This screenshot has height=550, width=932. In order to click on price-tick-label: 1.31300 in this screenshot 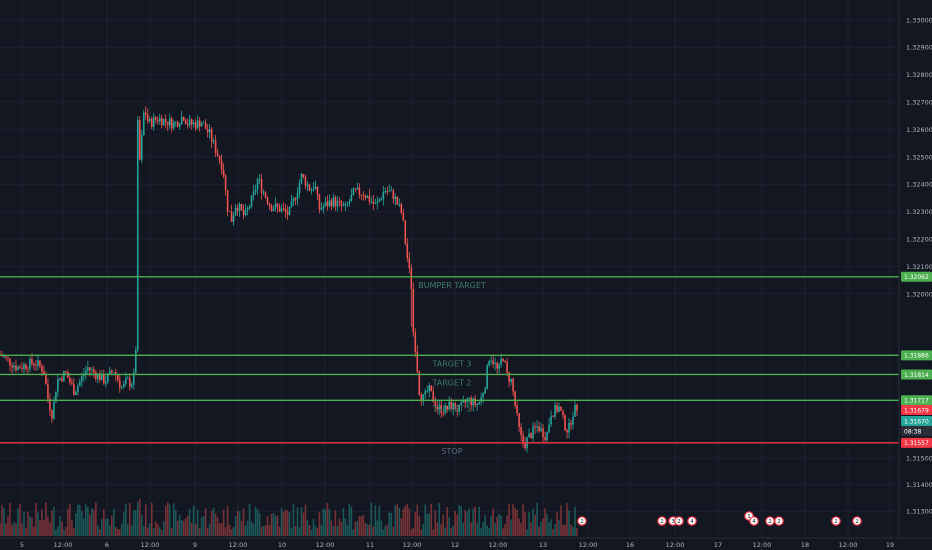, I will do `click(919, 512)`.